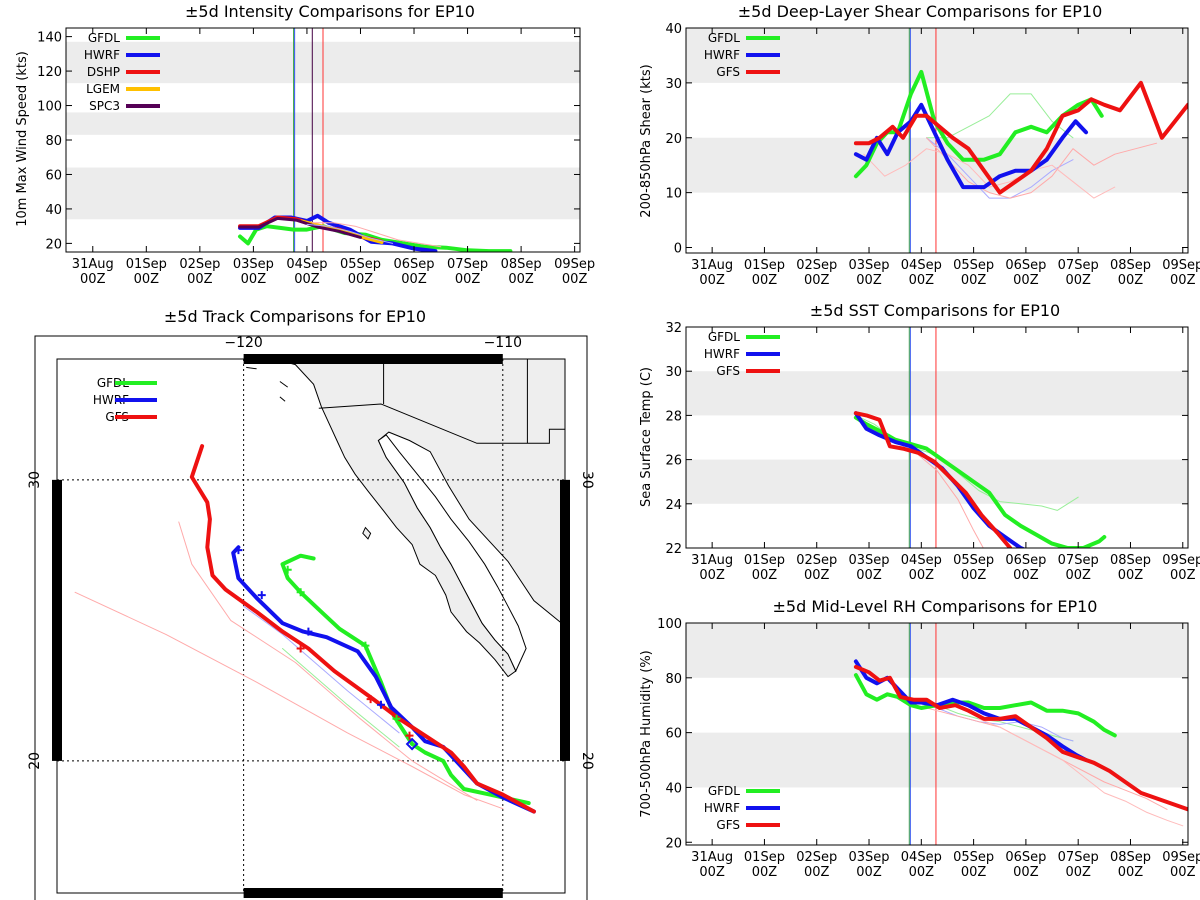 The width and height of the screenshot is (1200, 900). I want to click on sst-xtick-date: 01Sep, so click(764, 560).